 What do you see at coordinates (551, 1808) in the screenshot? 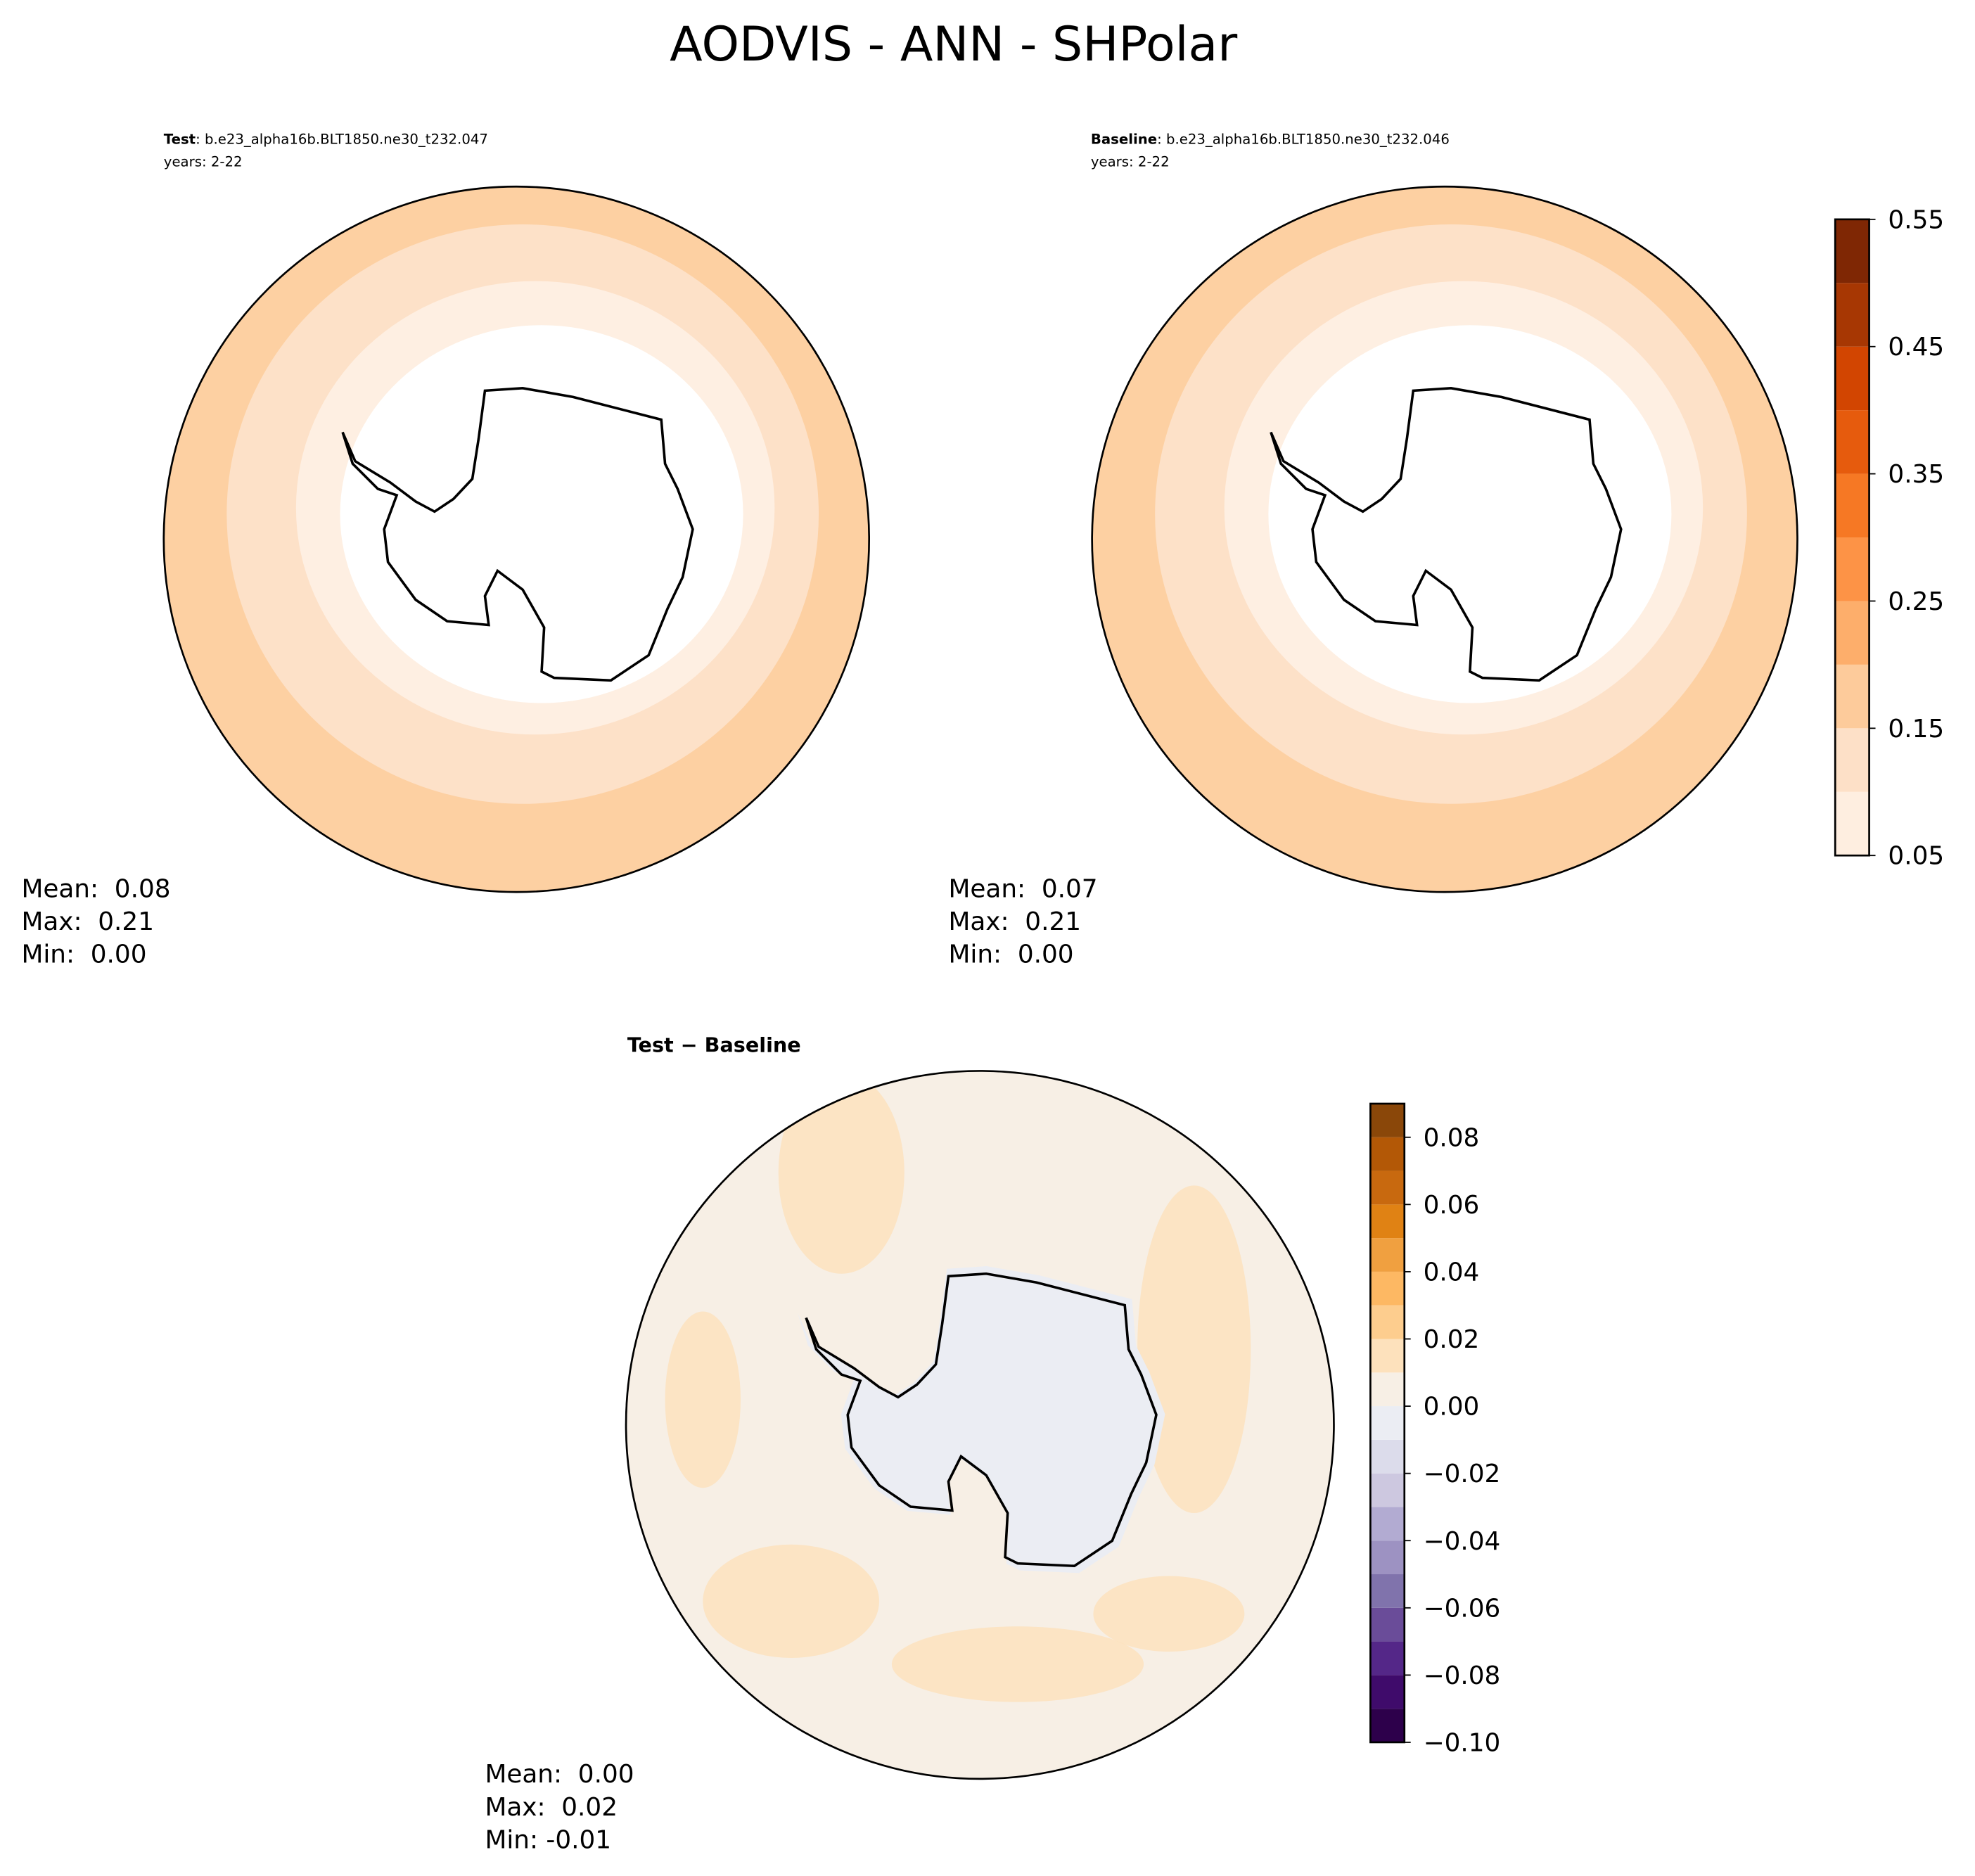
I see `stat: Max: 0.02` at bounding box center [551, 1808].